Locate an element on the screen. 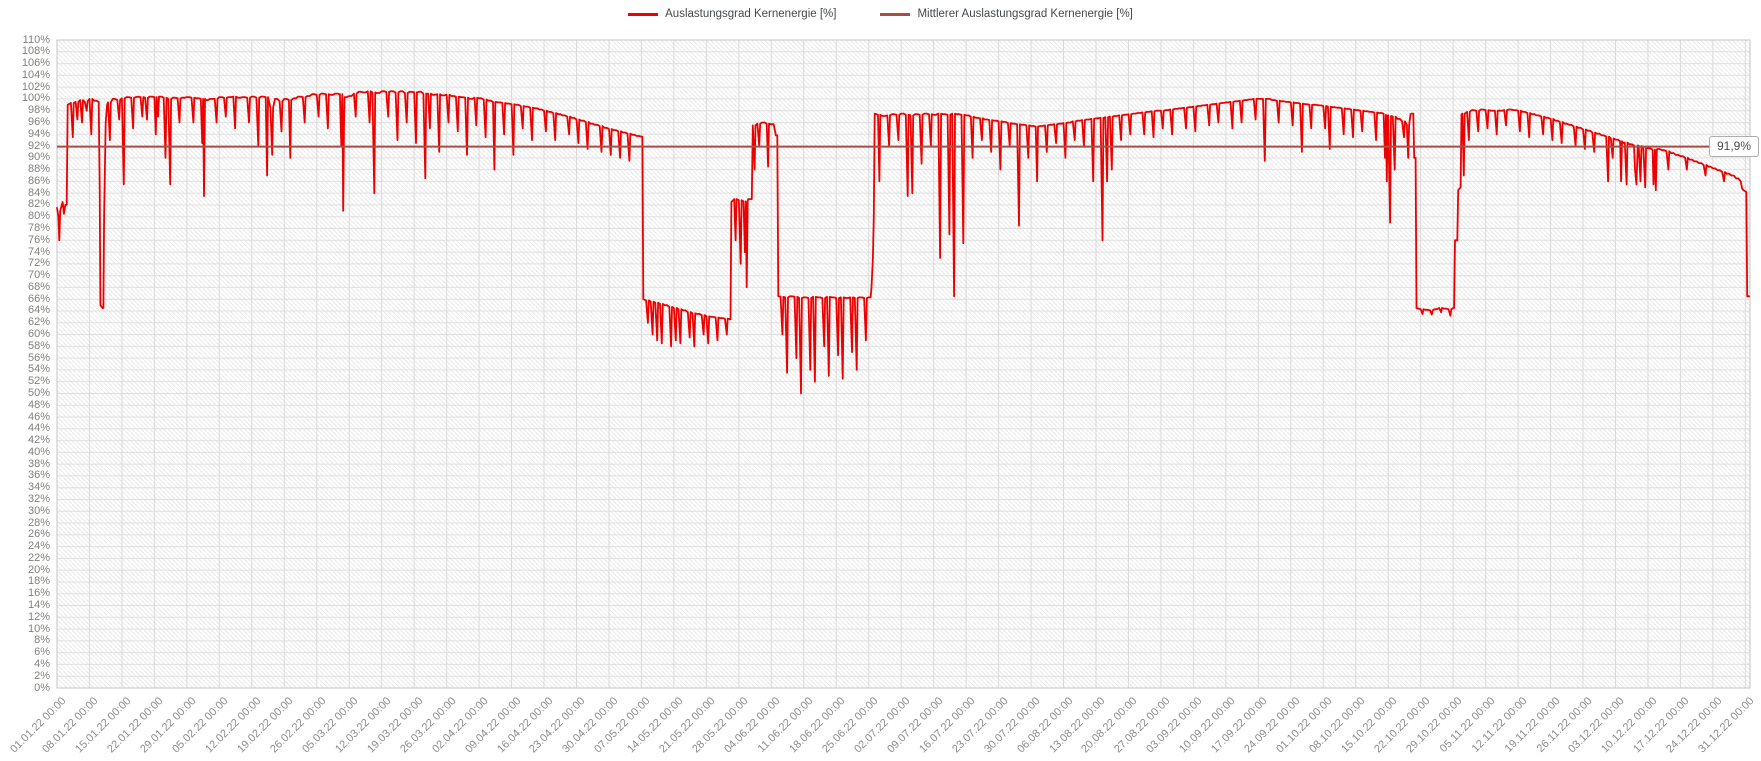 The image size is (1761, 761). y-tick-label: 104% is located at coordinates (35, 74).